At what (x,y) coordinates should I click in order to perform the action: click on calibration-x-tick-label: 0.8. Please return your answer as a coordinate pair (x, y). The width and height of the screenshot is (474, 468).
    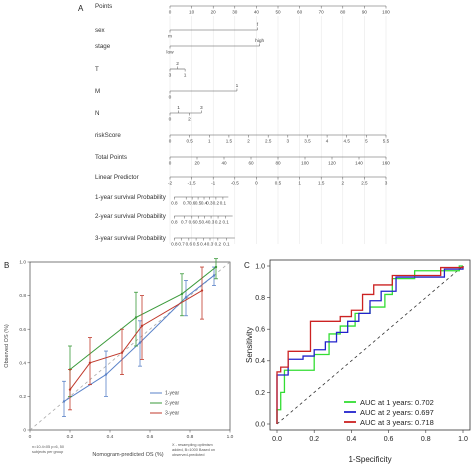
    Looking at the image, I should click on (190, 437).